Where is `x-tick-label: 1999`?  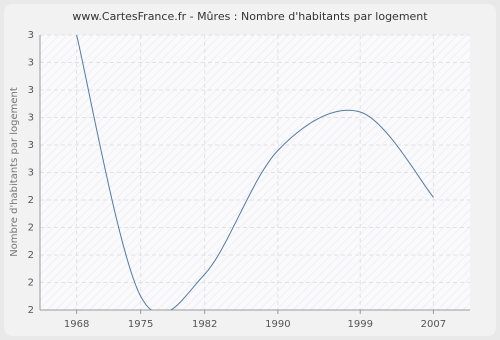 x-tick-label: 1999 is located at coordinates (359, 324).